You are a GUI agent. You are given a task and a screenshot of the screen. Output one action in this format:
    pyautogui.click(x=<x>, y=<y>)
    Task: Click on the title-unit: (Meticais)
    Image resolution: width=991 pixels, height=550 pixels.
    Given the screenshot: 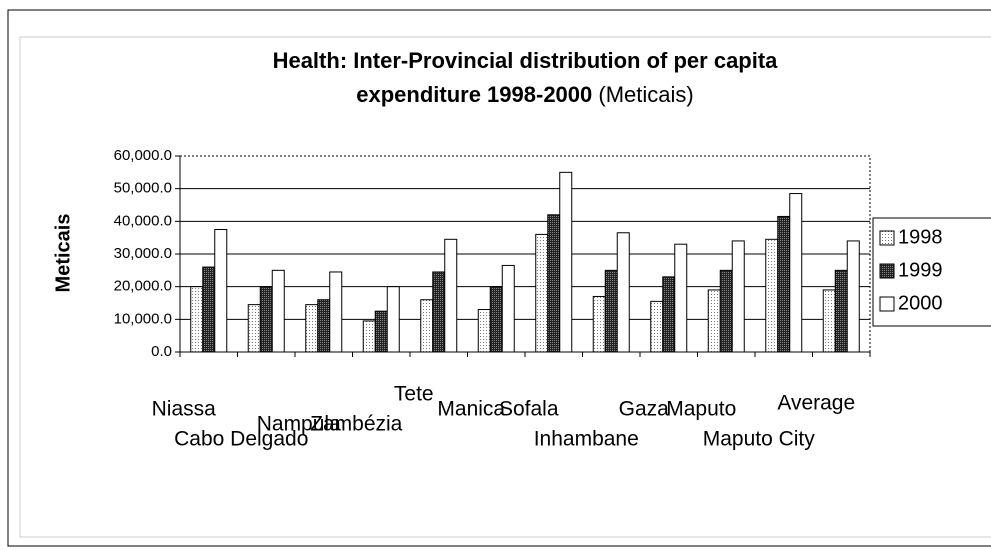 What is the action you would take?
    pyautogui.click(x=645, y=94)
    